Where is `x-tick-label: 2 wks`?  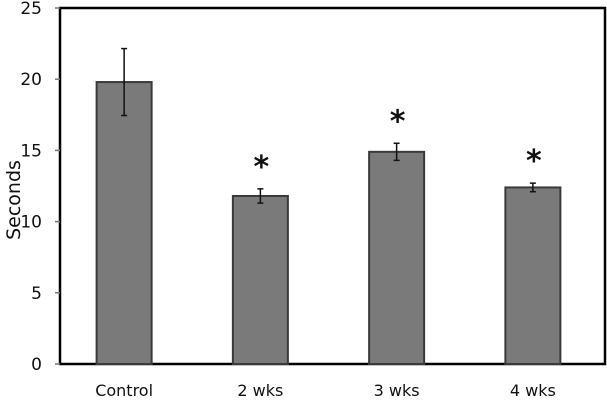
x-tick-label: 2 wks is located at coordinates (260, 390).